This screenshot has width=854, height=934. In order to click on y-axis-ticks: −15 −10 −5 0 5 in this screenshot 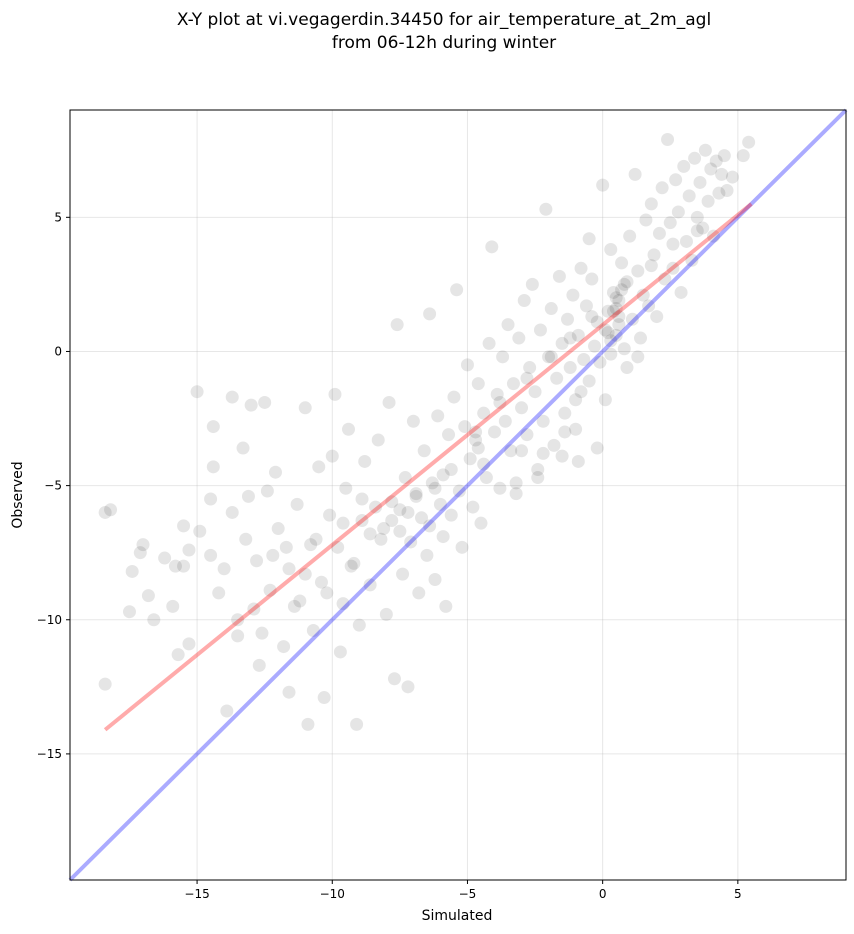, I will do `click(53, 485)`.